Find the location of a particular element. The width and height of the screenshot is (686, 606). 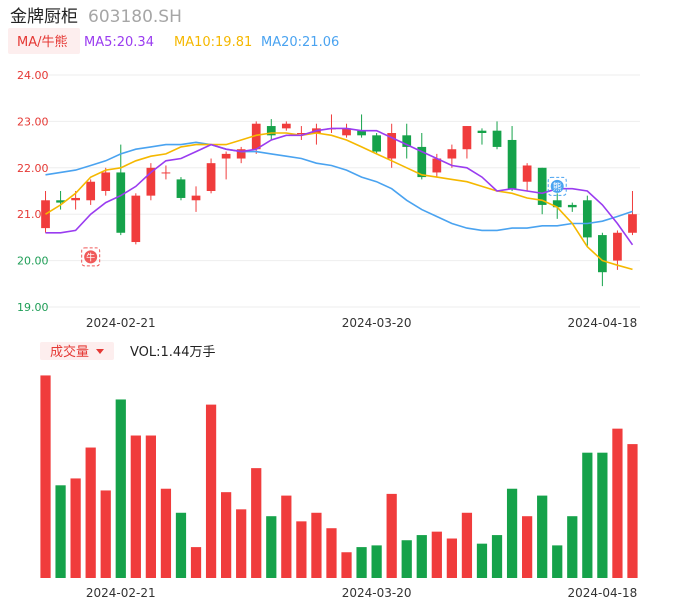

bull-marker: 牛 is located at coordinates (91, 257).